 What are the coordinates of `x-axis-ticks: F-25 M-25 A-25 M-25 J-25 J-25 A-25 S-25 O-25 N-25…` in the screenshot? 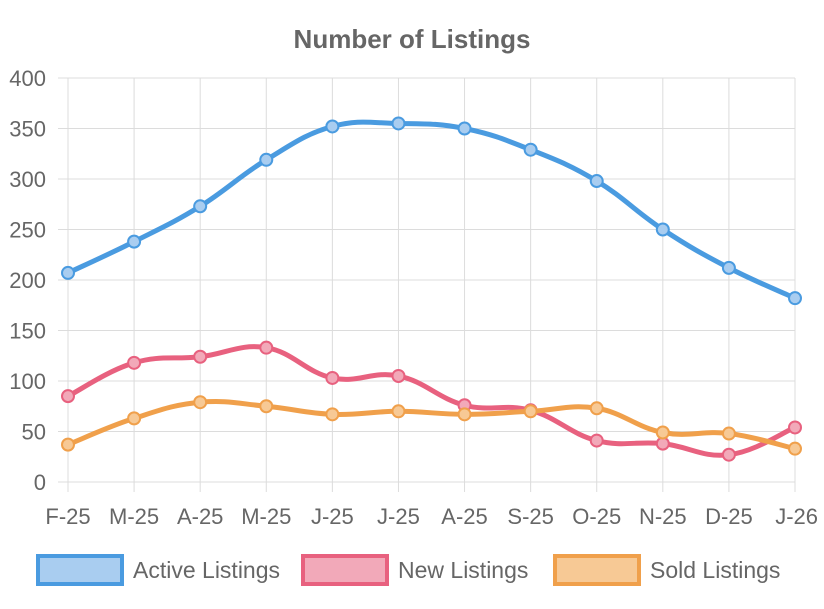 It's located at (431, 516).